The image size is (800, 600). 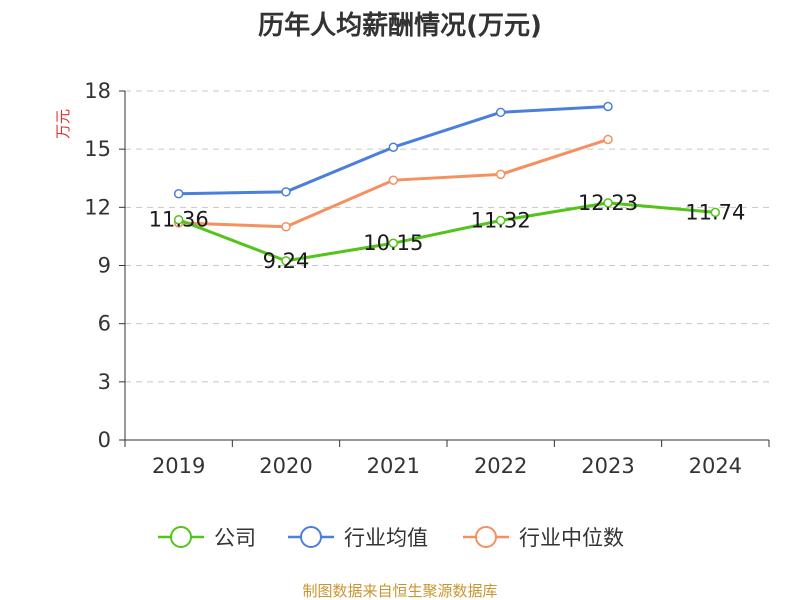 What do you see at coordinates (715, 466) in the screenshot?
I see `x-tick-label: 2024` at bounding box center [715, 466].